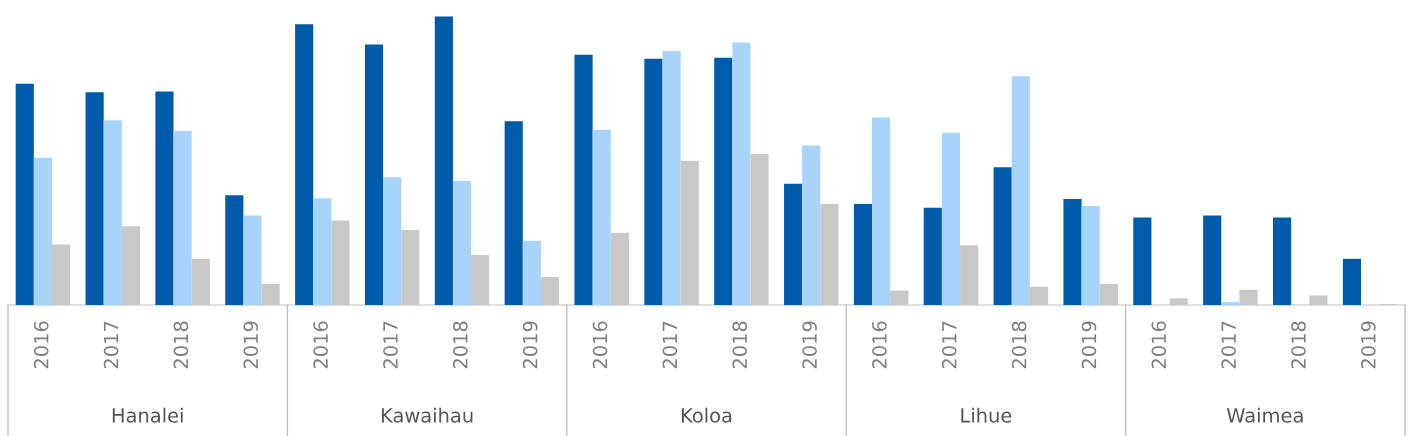 This screenshot has height=436, width=1409. What do you see at coordinates (147, 415) in the screenshot?
I see `text: Hanalei` at bounding box center [147, 415].